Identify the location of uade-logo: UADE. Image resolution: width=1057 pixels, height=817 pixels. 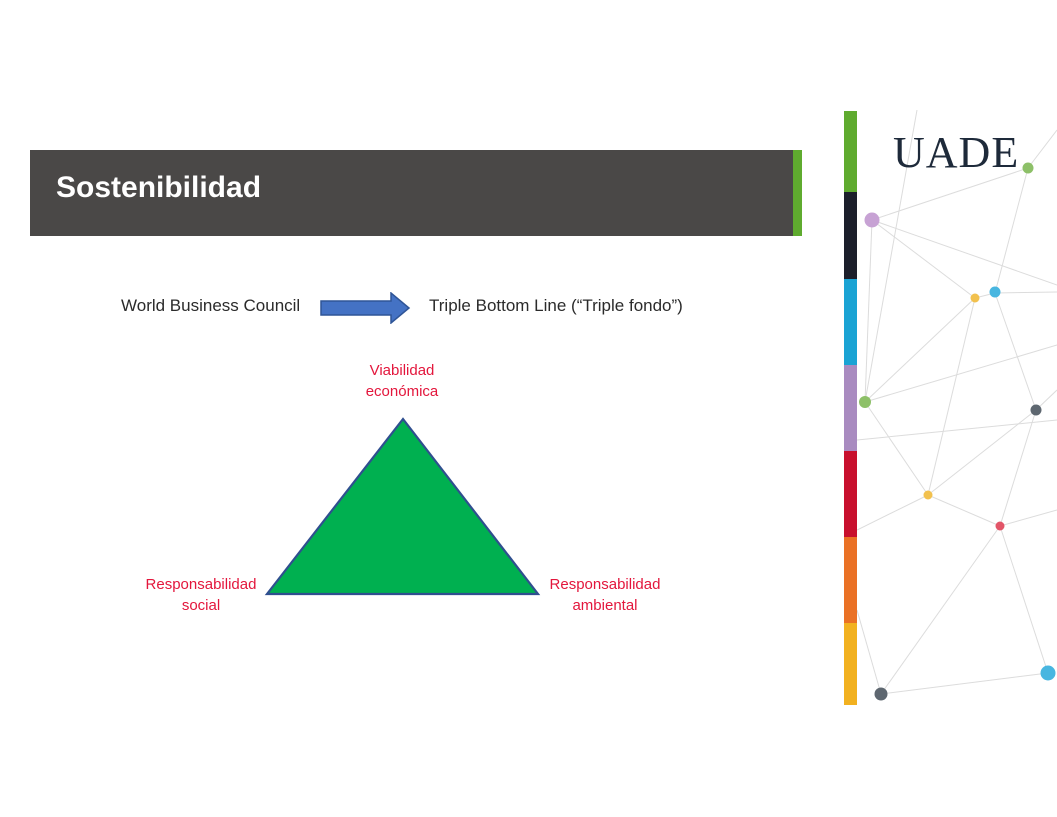
(956, 152).